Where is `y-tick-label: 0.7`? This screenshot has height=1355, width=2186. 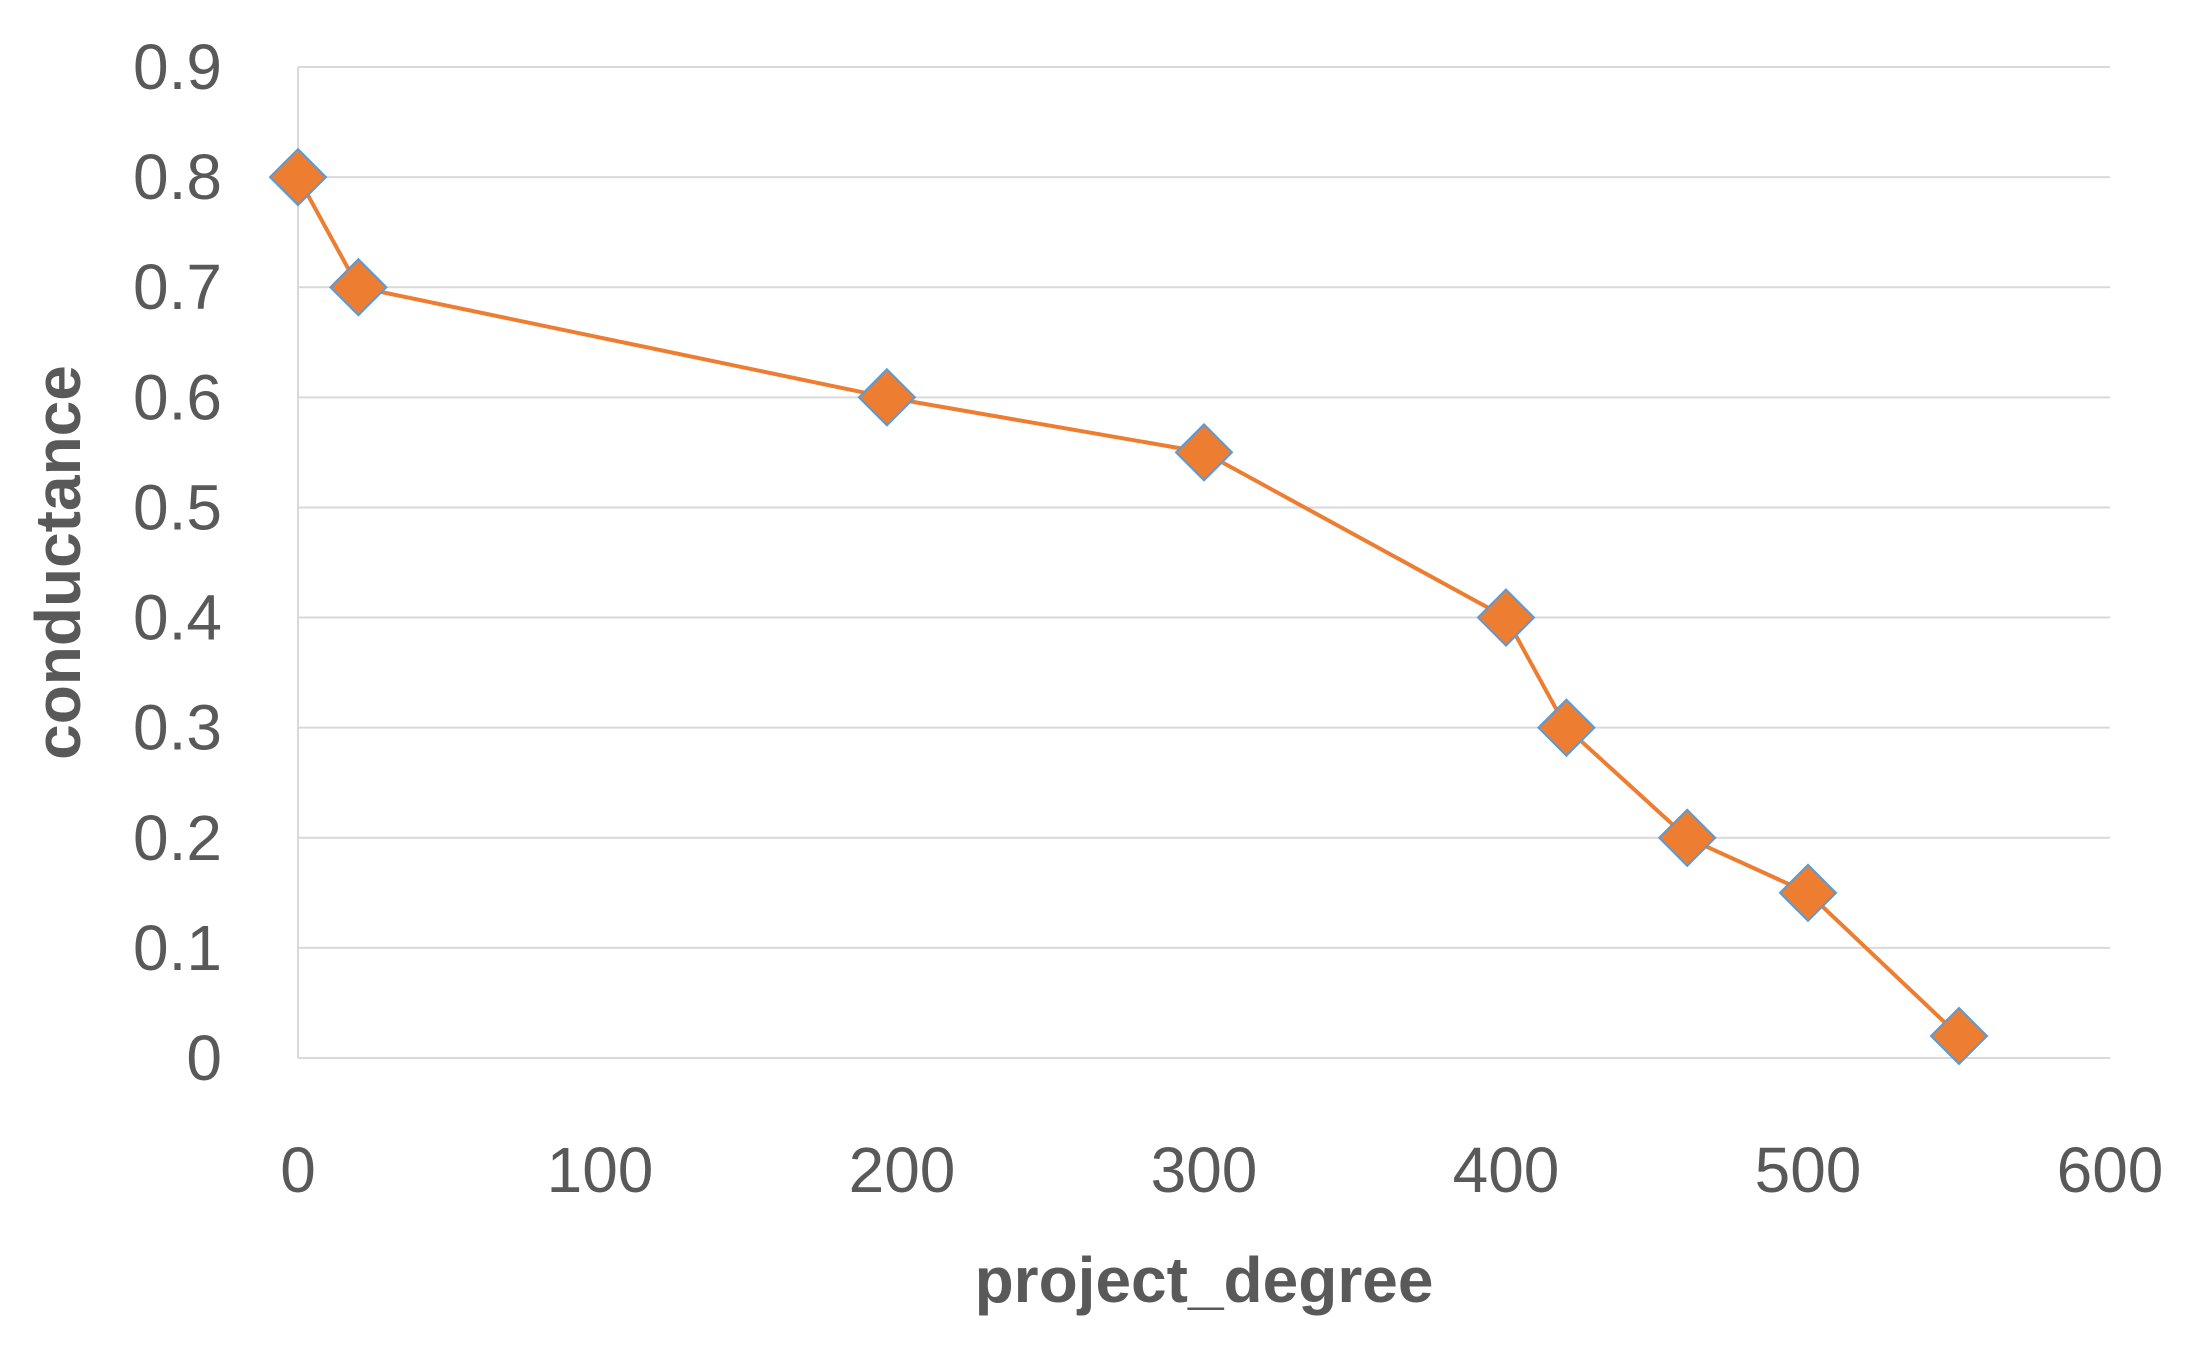
y-tick-label: 0.7 is located at coordinates (177, 287).